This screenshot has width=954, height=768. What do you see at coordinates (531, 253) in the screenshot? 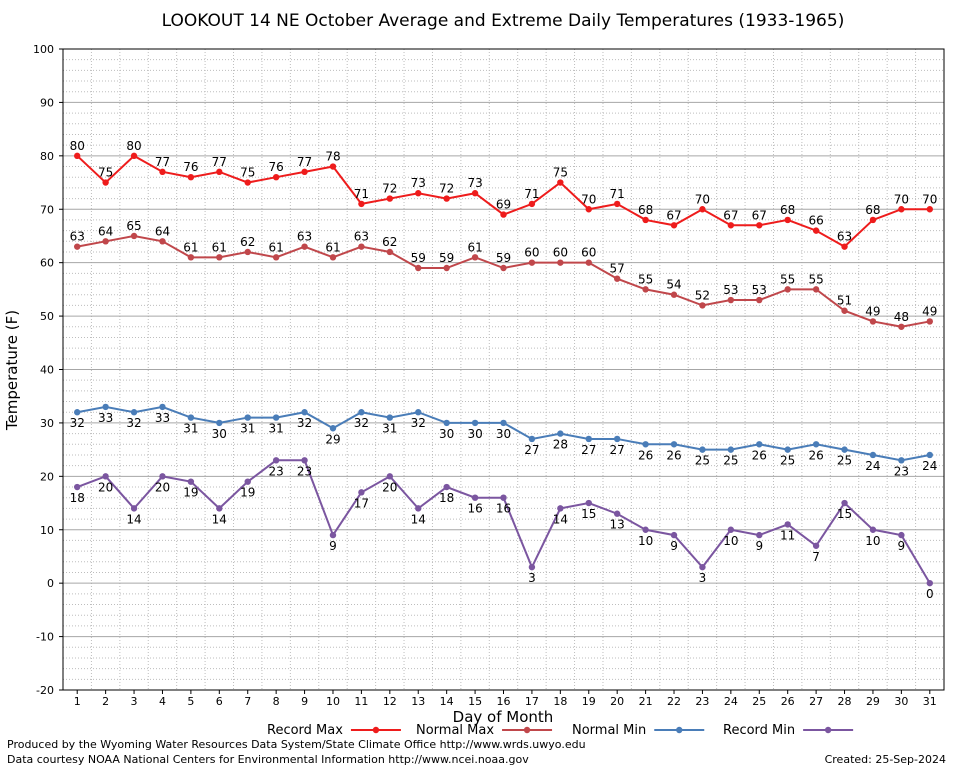
I see `data-label: 60` at bounding box center [531, 253].